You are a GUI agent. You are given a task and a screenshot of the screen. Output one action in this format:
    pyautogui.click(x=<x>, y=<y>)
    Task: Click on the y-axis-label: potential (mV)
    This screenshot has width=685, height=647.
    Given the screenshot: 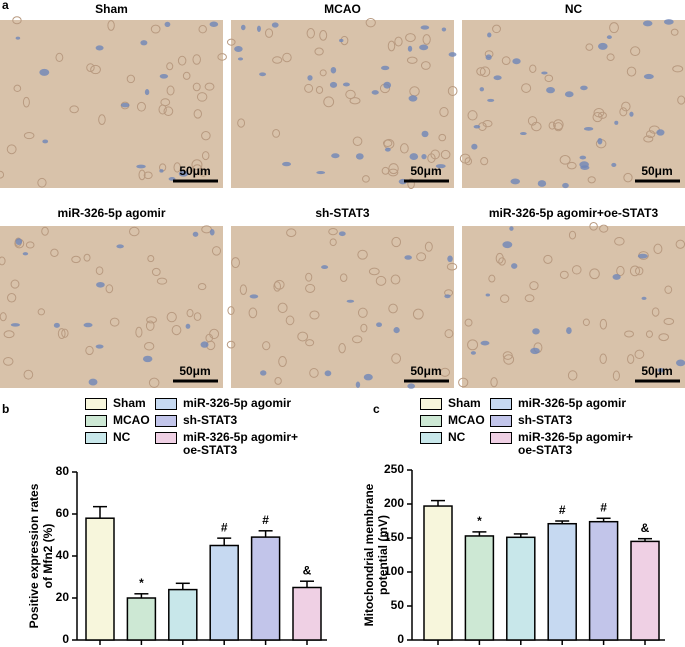 What is the action you would take?
    pyautogui.click(x=383, y=555)
    